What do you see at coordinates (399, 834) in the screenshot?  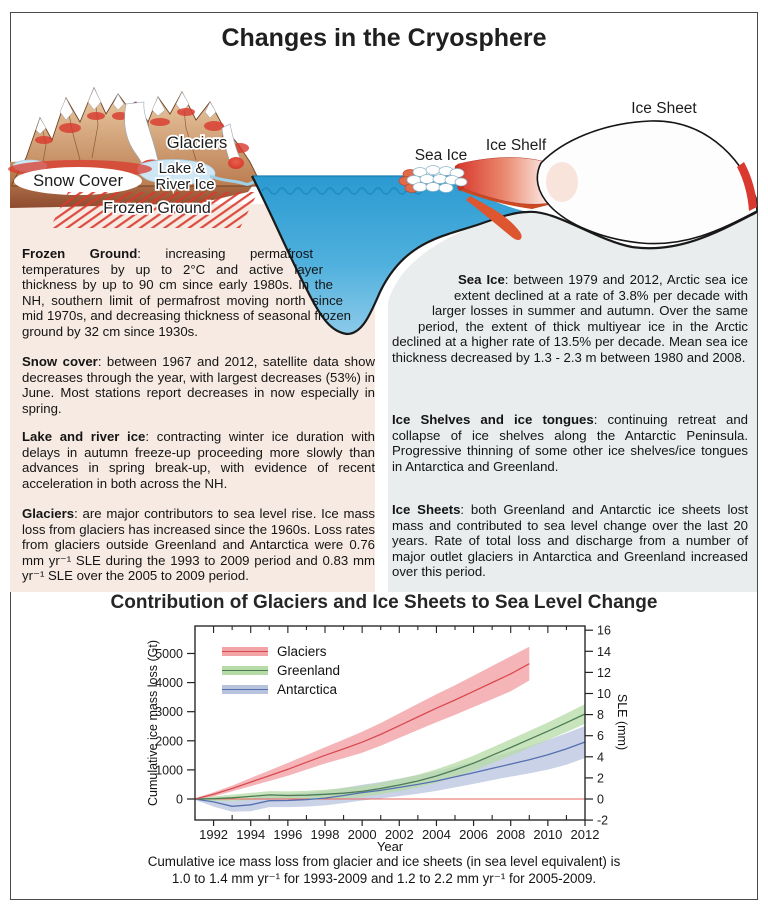 I see `svg-text: 2002` at bounding box center [399, 834].